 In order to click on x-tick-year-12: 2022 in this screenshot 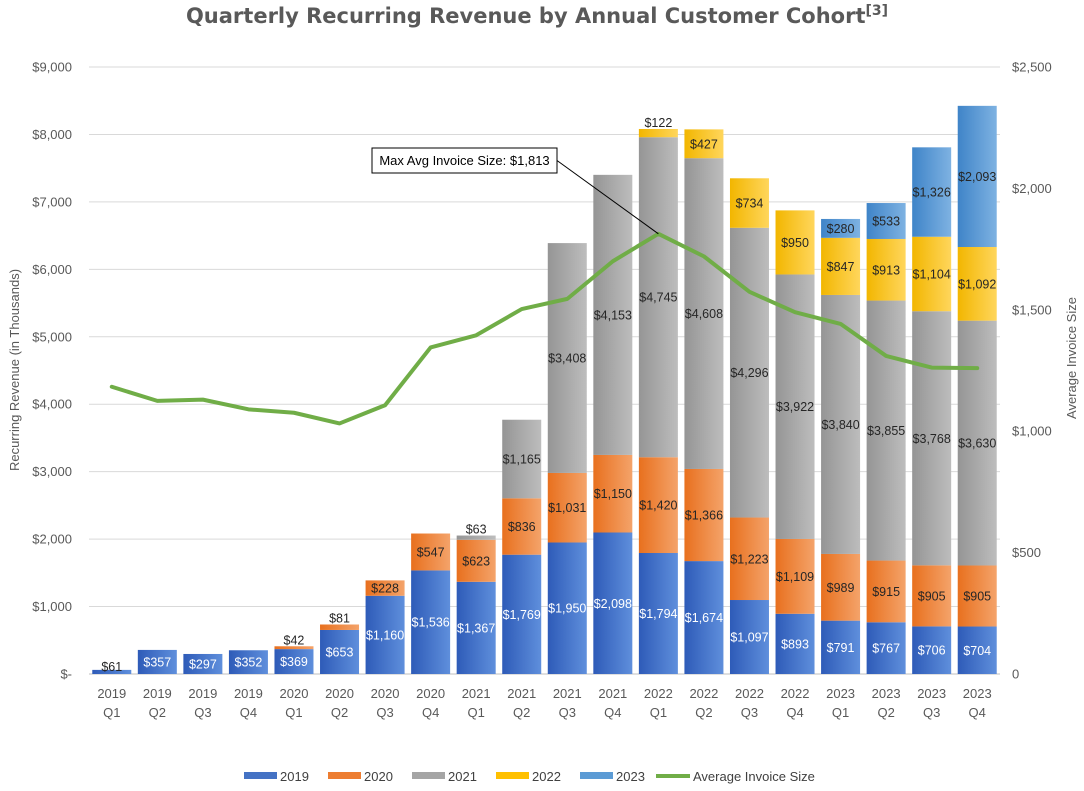, I will do `click(658, 693)`.